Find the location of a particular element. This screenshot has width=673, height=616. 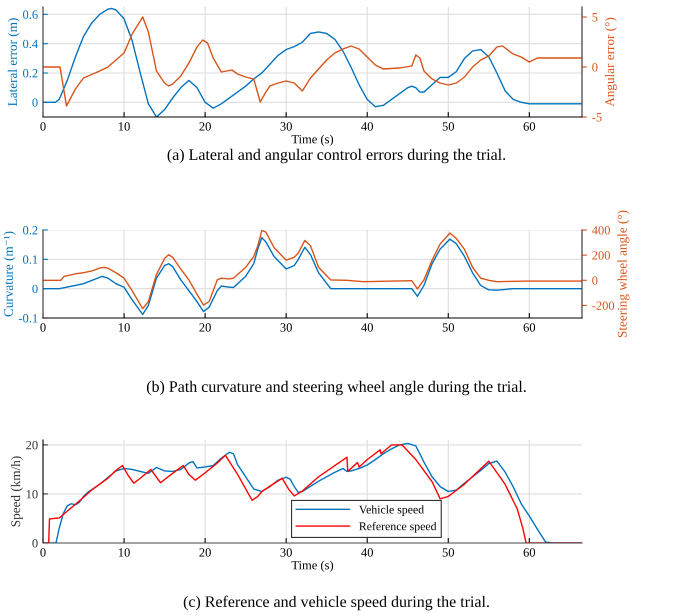

y-tick-label: 0.4 is located at coordinates (30, 44).